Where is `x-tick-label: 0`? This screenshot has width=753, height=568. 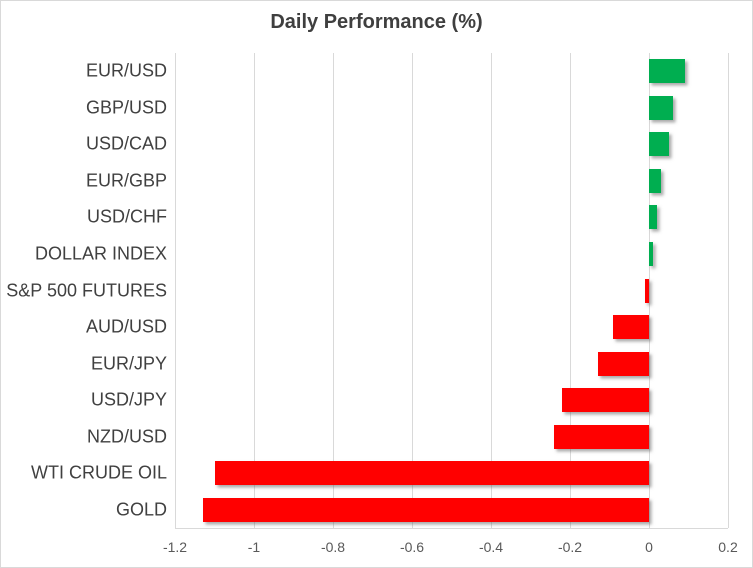
x-tick-label: 0 is located at coordinates (649, 547).